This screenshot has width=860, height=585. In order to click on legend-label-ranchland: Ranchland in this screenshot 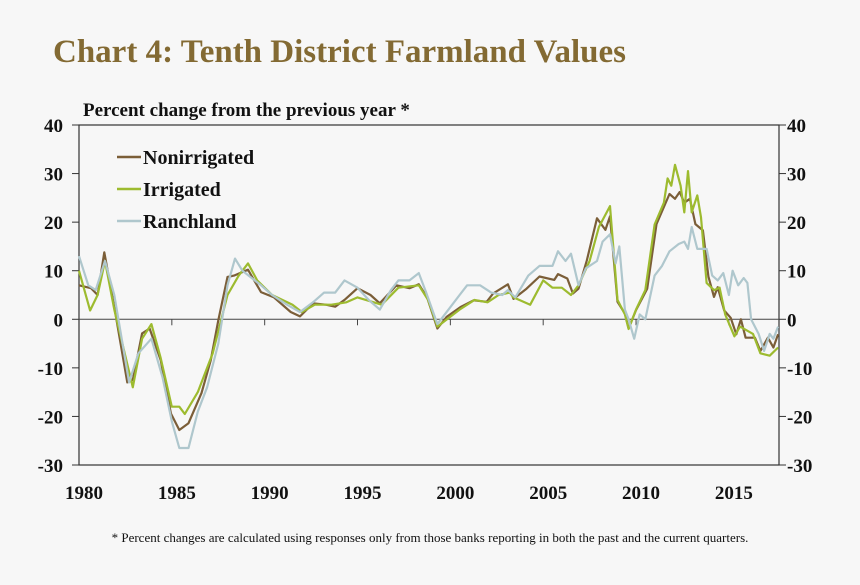, I will do `click(189, 222)`.